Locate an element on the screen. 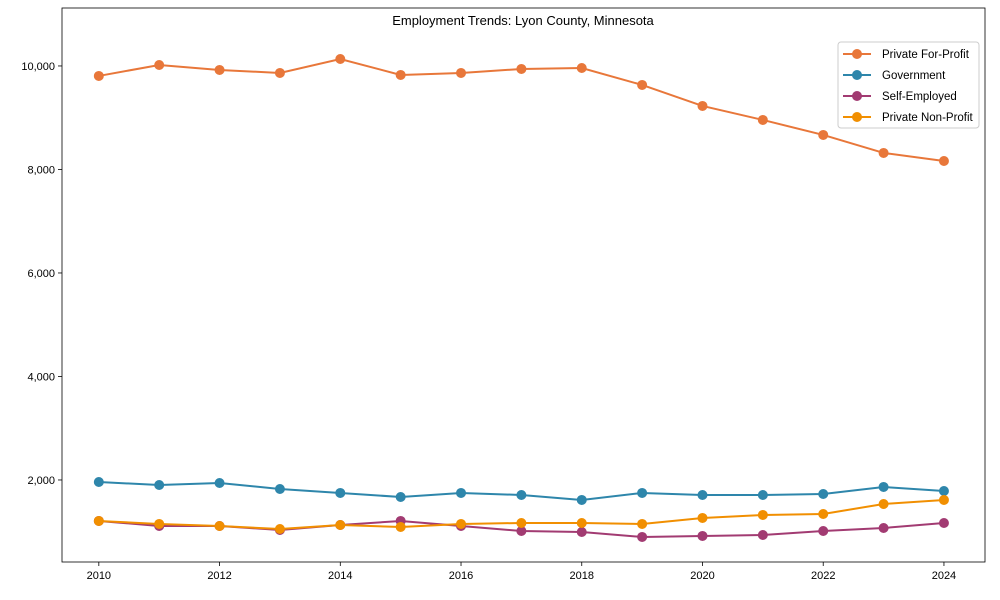 This screenshot has width=1000, height=600. y-tick-label: 6,000 is located at coordinates (41, 274).